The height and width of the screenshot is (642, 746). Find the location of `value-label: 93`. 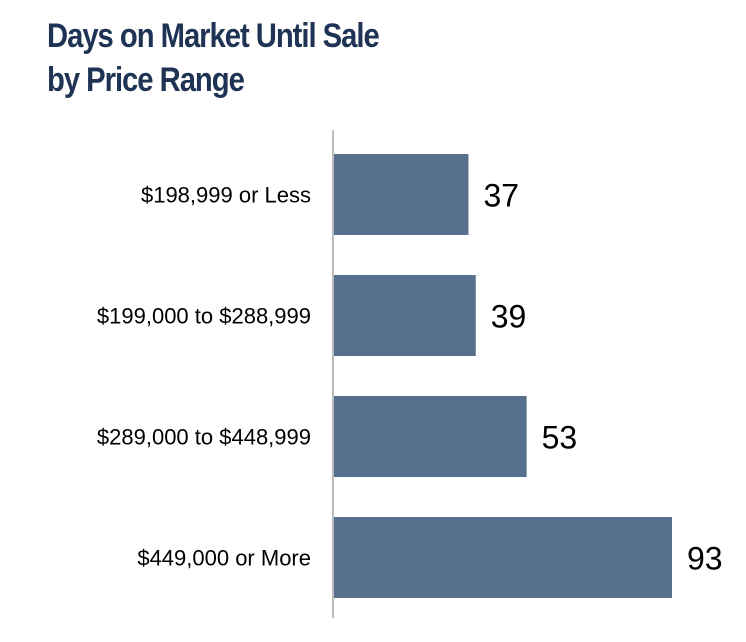

value-label: 93 is located at coordinates (705, 559).